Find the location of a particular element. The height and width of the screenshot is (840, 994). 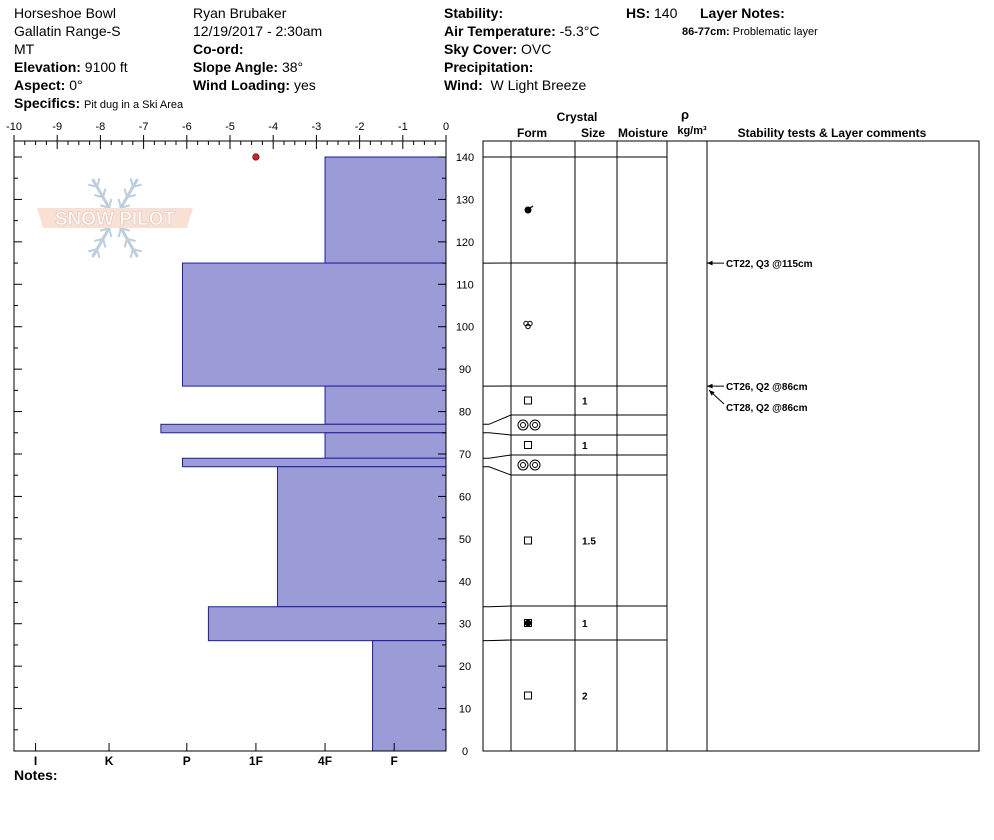

depth-tick-label: 130 is located at coordinates (465, 200).